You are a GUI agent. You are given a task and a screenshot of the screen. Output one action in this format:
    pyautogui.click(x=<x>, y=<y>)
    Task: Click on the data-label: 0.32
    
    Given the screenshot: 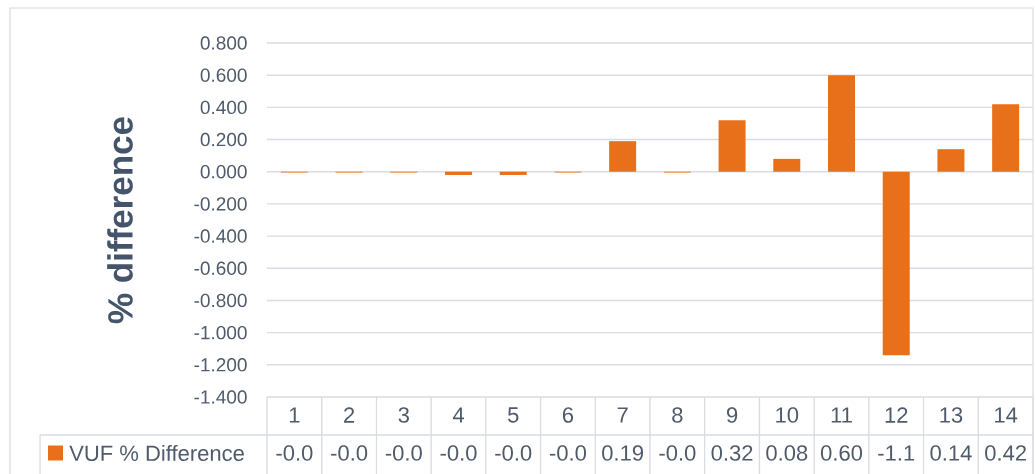 What is the action you would take?
    pyautogui.click(x=732, y=453)
    